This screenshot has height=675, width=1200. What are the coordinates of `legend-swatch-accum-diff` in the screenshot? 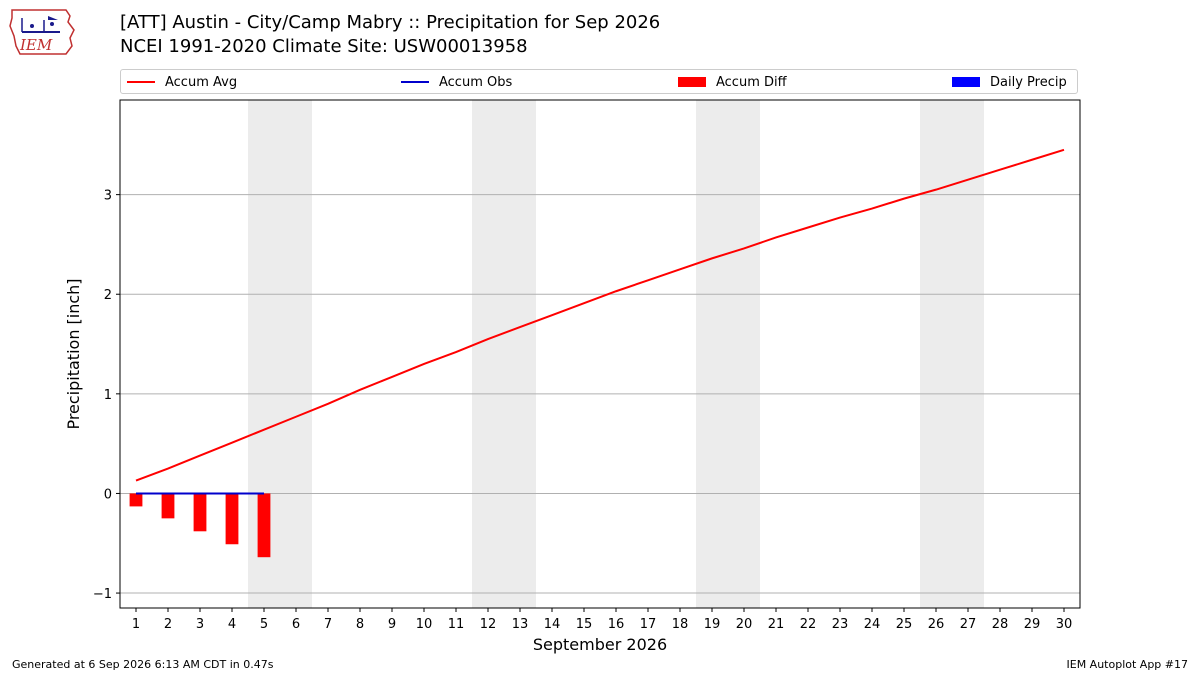 It's located at (692, 82).